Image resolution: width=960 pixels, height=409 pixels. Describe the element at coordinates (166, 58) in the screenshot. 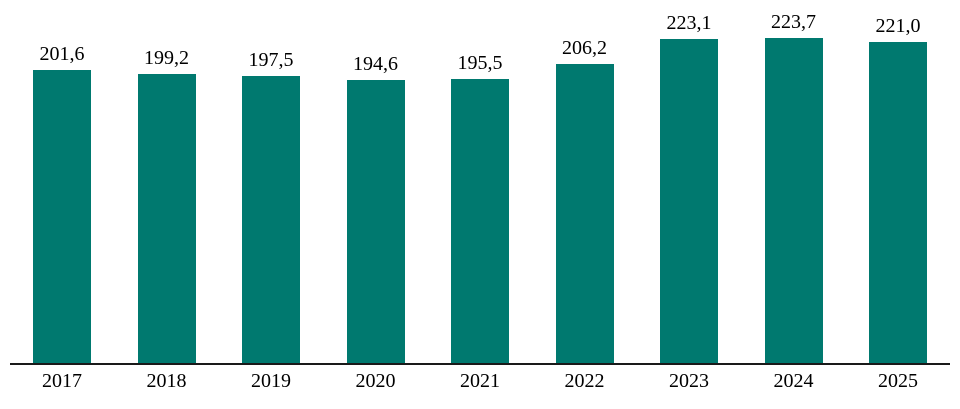

I see `bar-value-label: 199,2` at that location.